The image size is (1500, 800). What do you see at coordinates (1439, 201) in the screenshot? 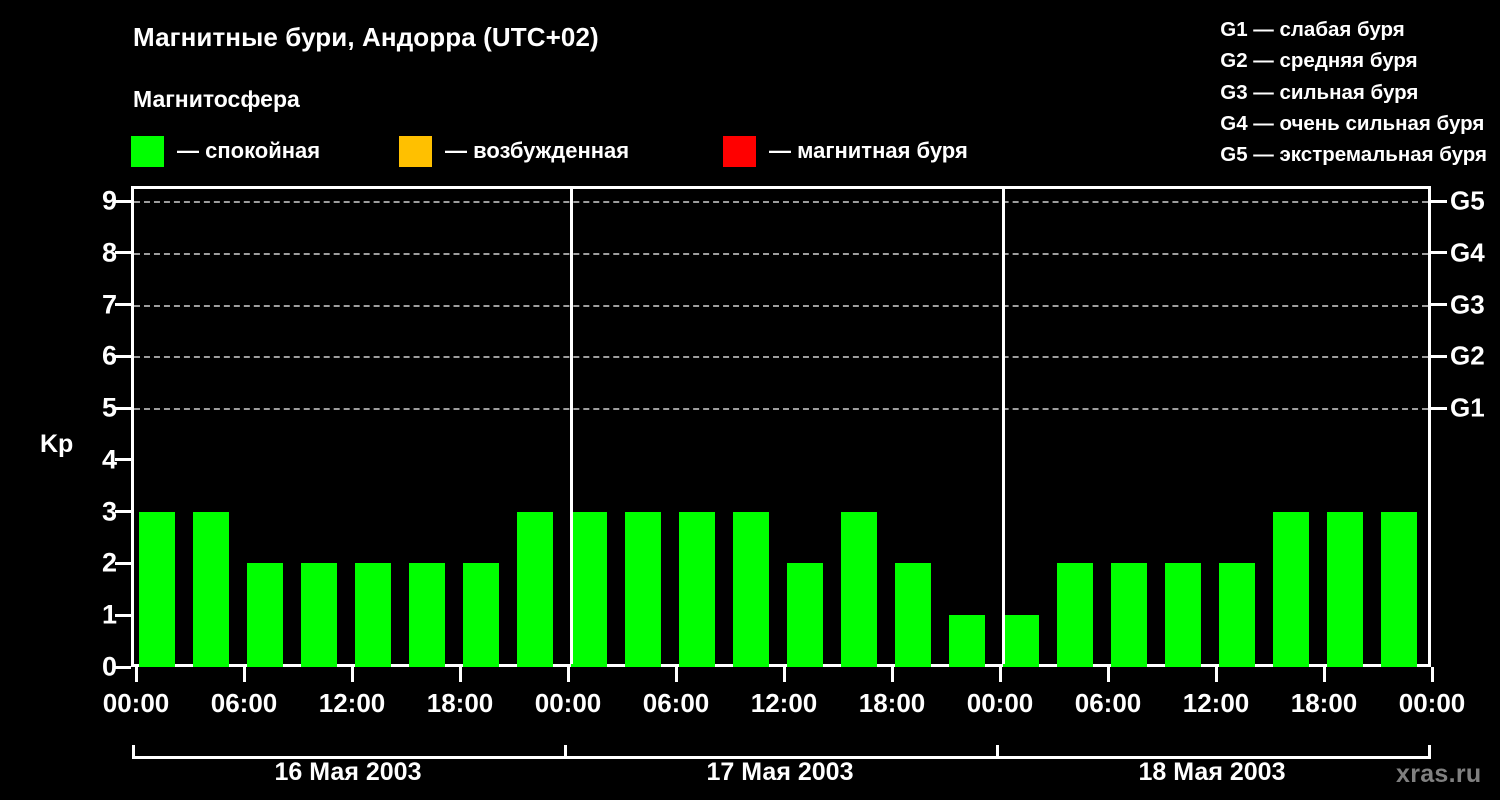
I see `g-tick-g5` at bounding box center [1439, 201].